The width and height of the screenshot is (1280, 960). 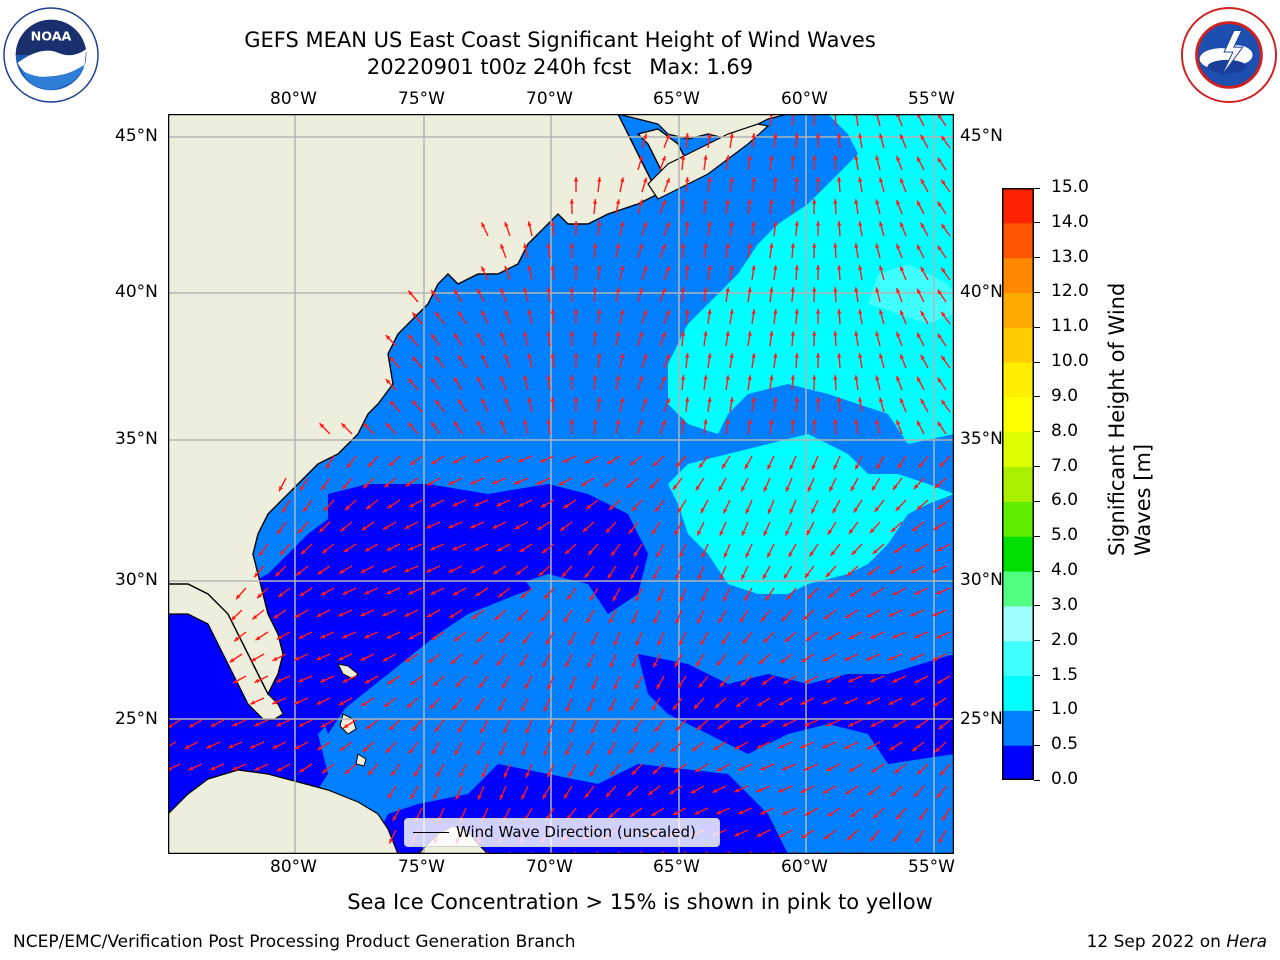 I want to click on lon-label-bottom-80w: 80°W, so click(x=293, y=867).